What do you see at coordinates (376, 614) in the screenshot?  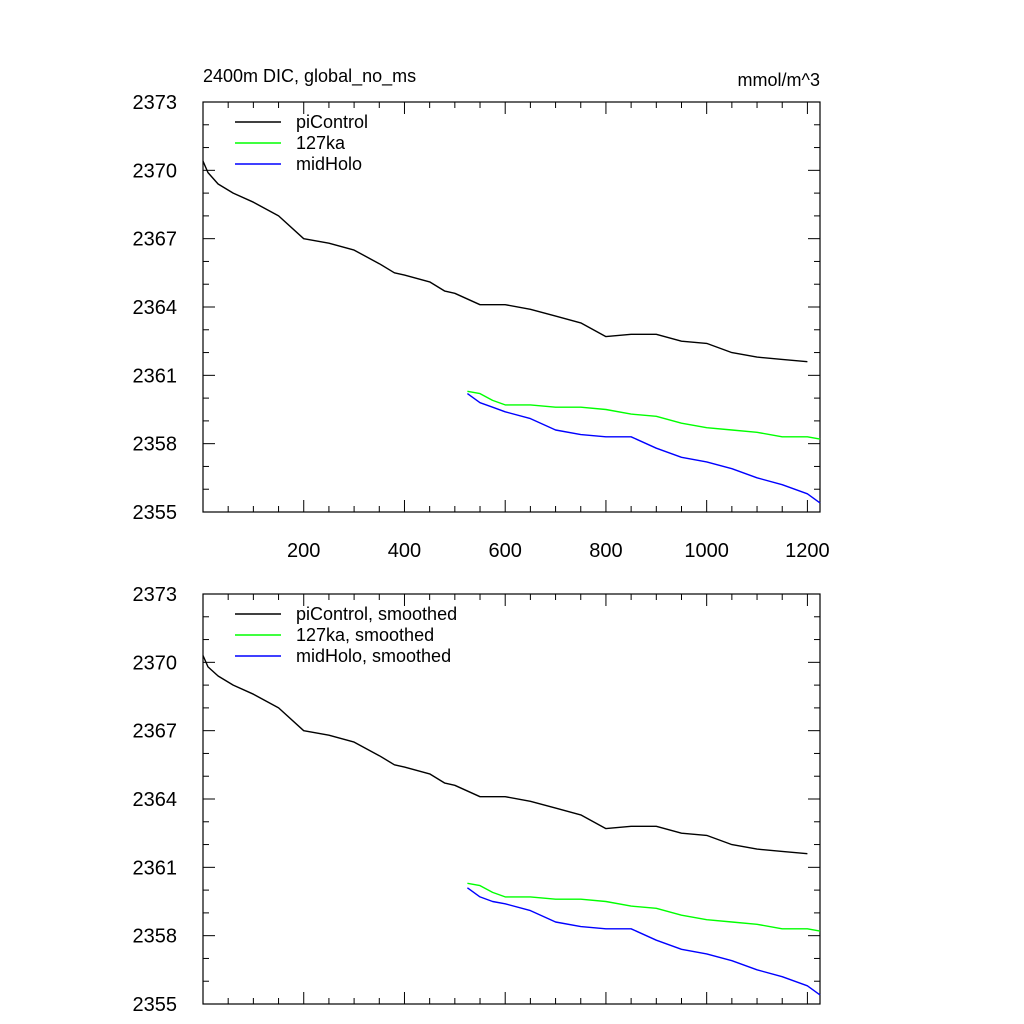 I see `panel2-legend-label-1: piControl, smoothed` at bounding box center [376, 614].